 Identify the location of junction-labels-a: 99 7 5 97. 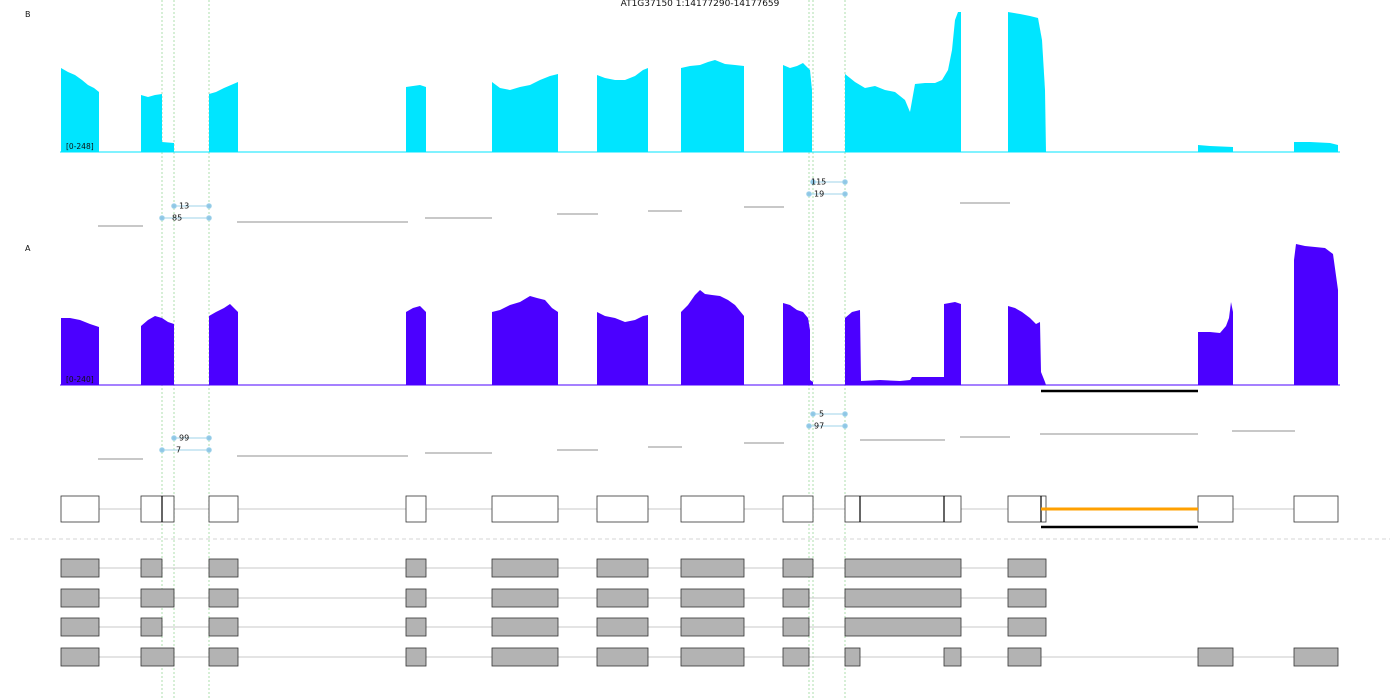
(500, 432).